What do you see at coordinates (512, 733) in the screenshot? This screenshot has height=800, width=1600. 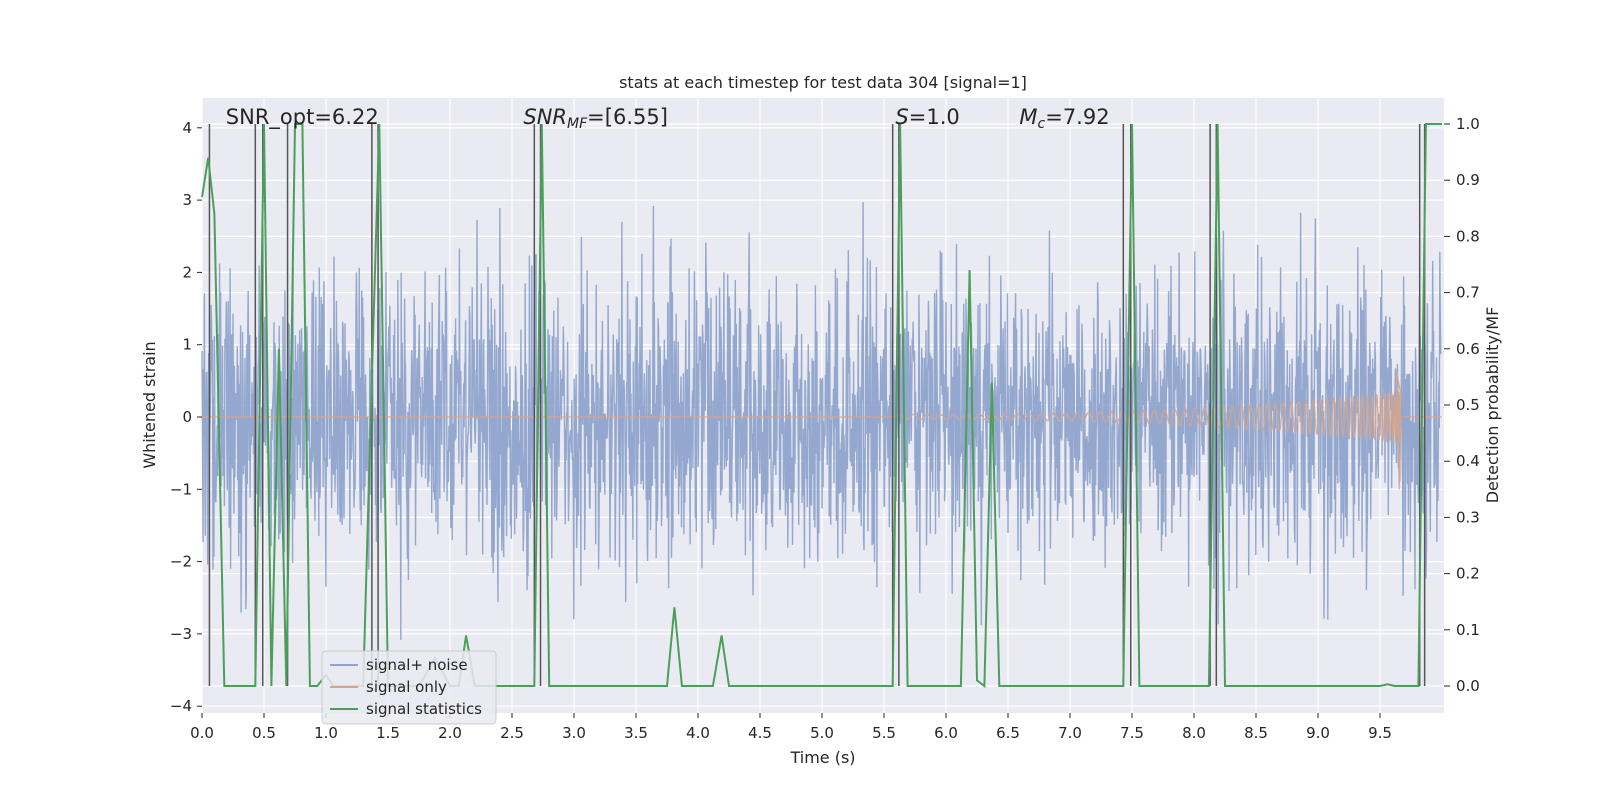 I see `x-tick-label: 2.5` at bounding box center [512, 733].